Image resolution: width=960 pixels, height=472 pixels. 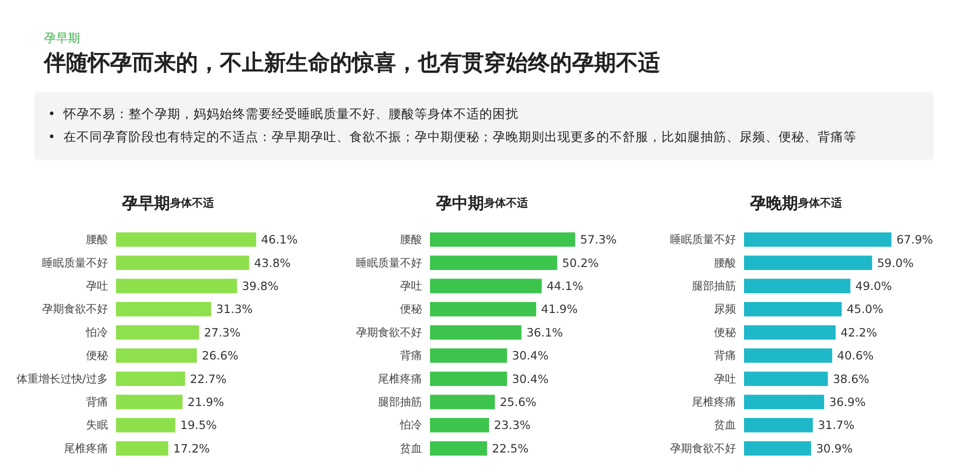 What do you see at coordinates (873, 286) in the screenshot?
I see `data-label: 49.0%` at bounding box center [873, 286].